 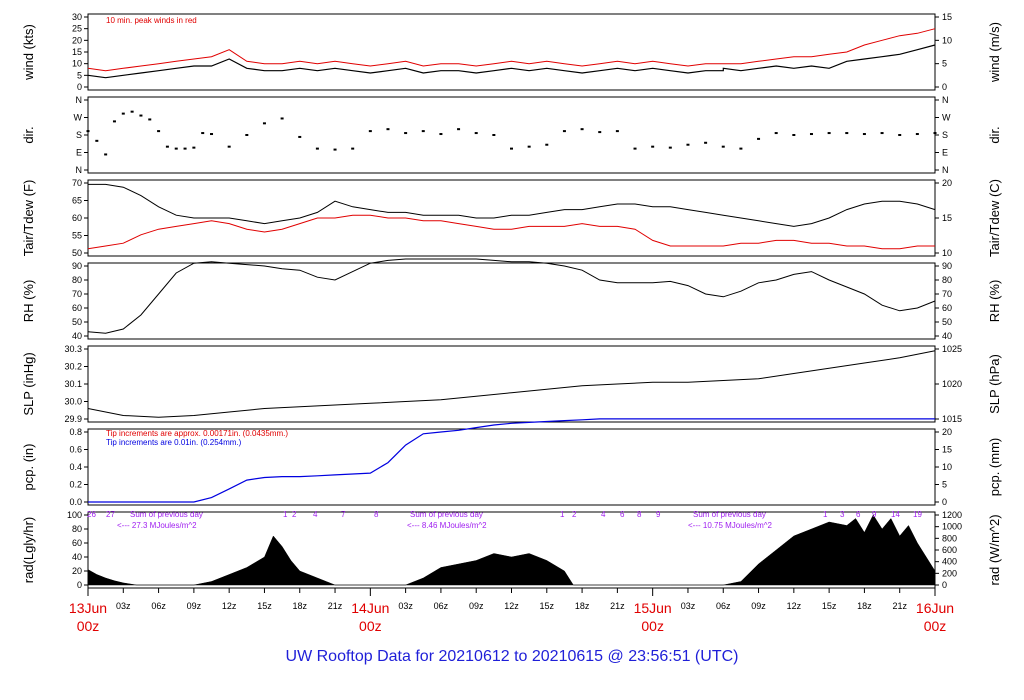 What do you see at coordinates (79, 153) in the screenshot?
I see `y-tick-label-left: E` at bounding box center [79, 153].